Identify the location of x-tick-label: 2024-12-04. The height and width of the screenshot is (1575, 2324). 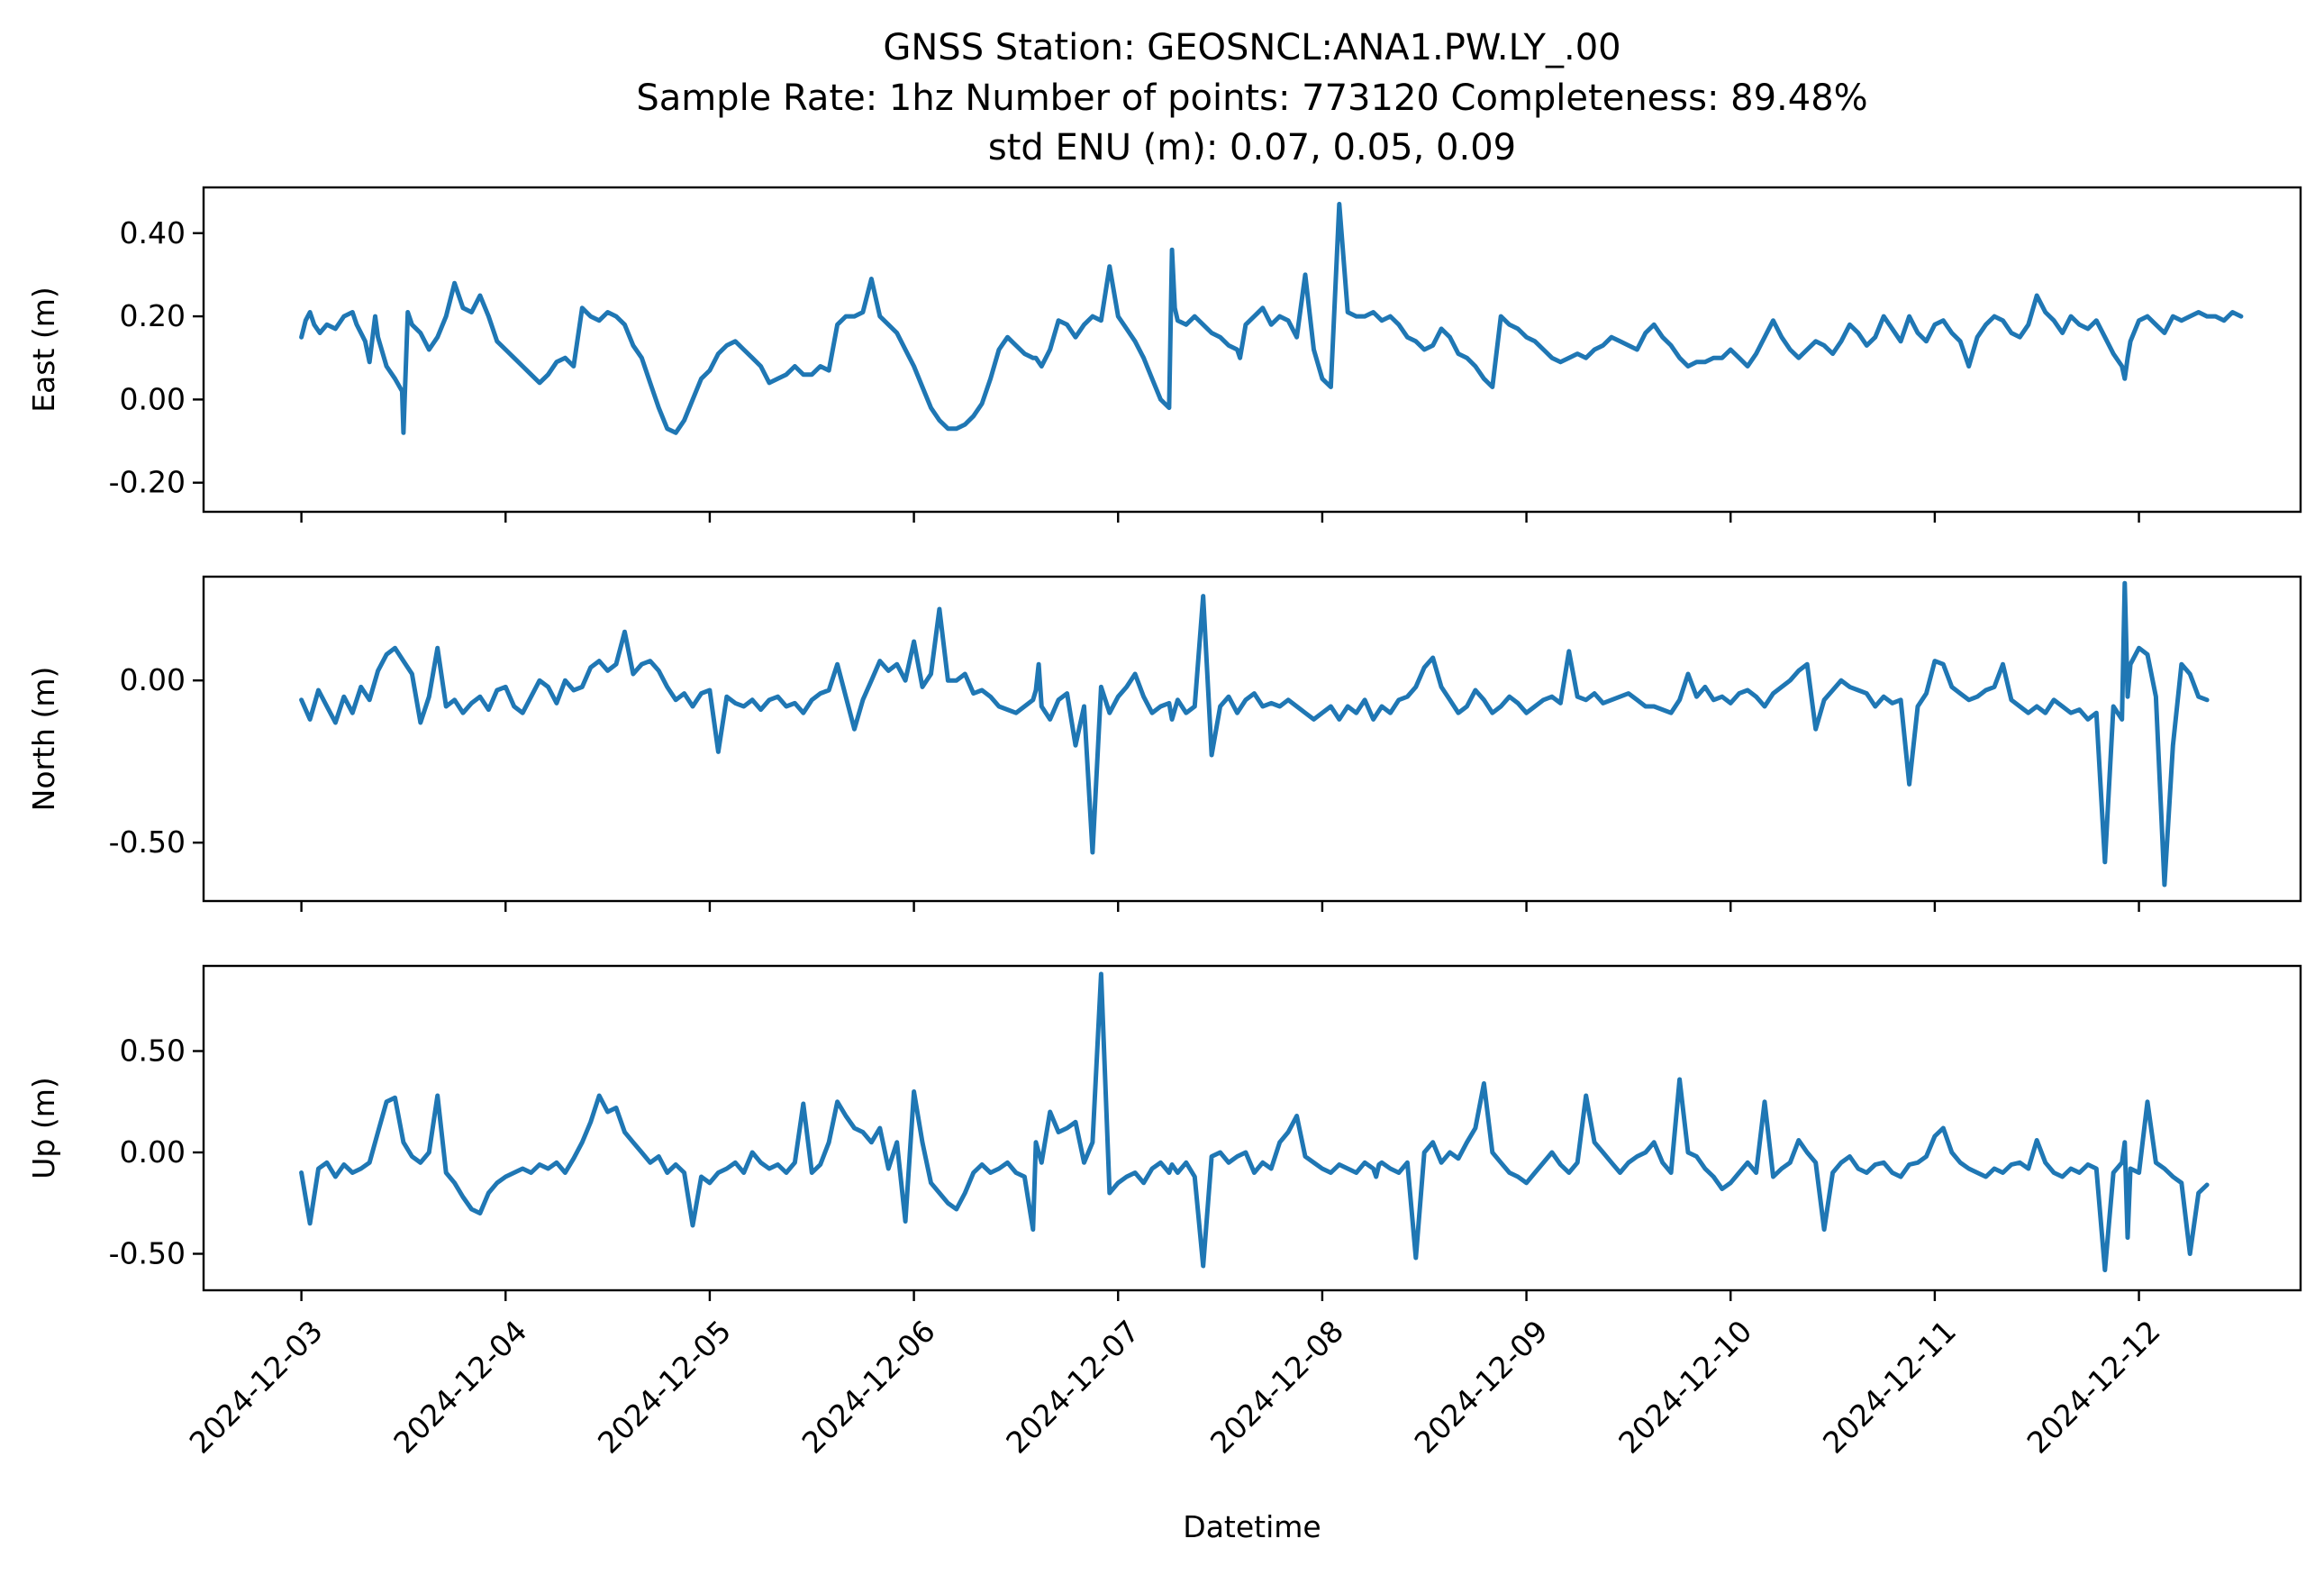
(460, 1387).